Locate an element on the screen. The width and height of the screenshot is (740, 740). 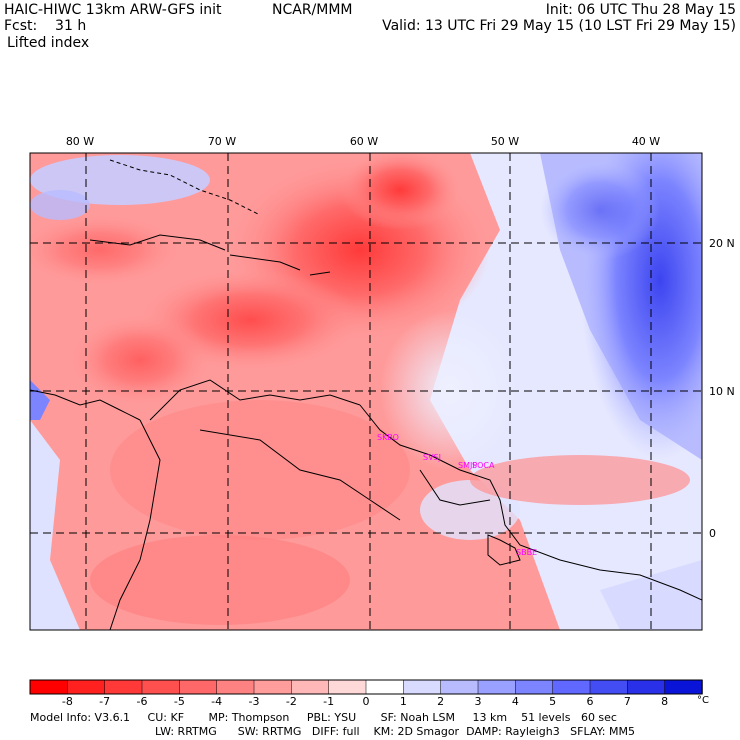
station-label-smjp: SMJP is located at coordinates (467, 465).